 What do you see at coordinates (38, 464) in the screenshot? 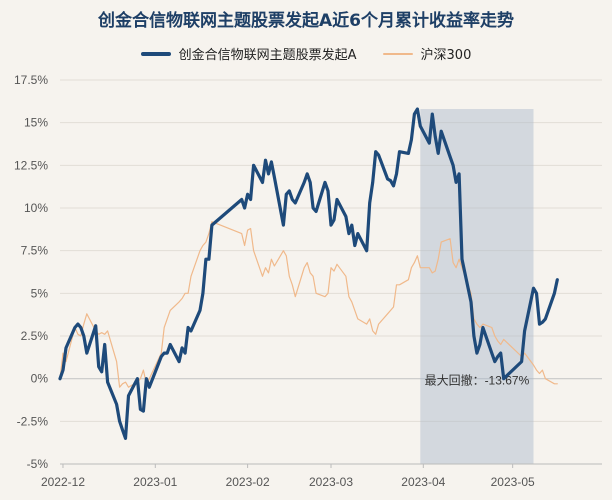
I see `y-tick-label: -5%` at bounding box center [38, 464].